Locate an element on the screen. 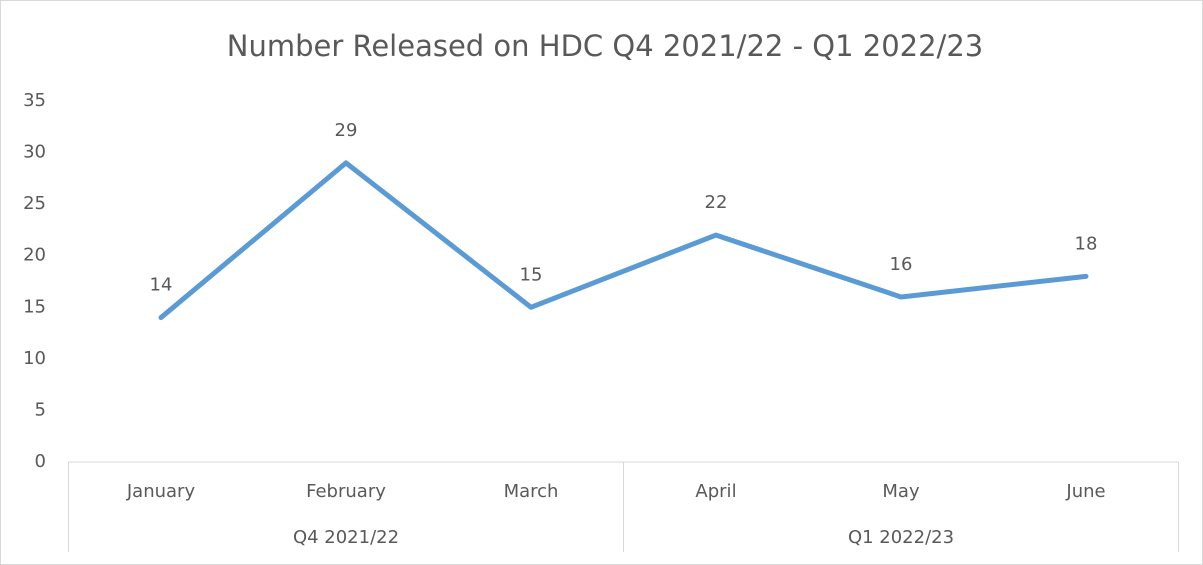 The width and height of the screenshot is (1203, 565). y-tick-label: 10 is located at coordinates (34, 358).